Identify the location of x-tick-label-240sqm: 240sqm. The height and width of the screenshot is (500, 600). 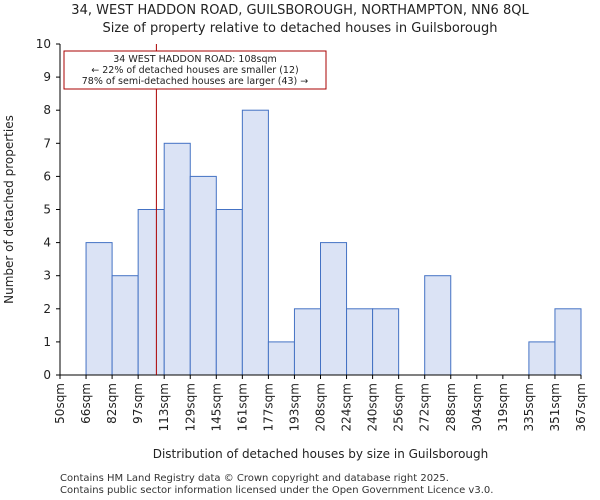
(373, 407).